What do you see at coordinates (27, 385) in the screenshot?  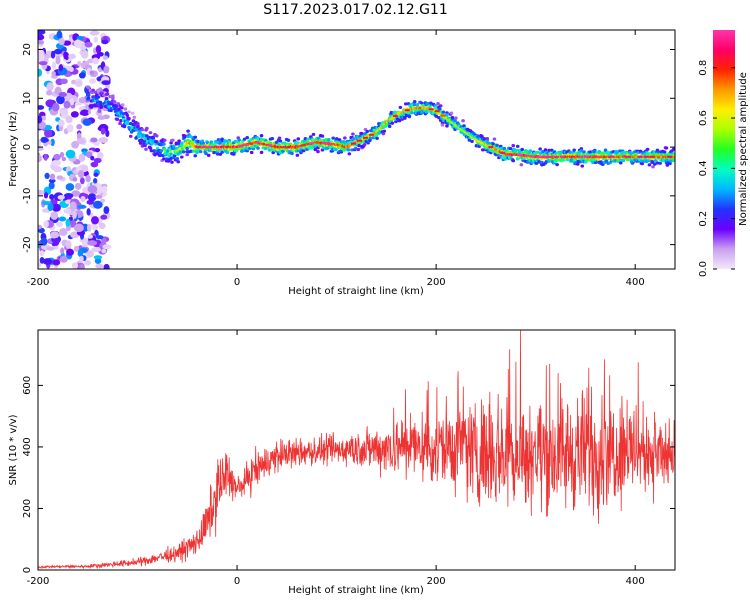 I see `y-tick-label: 600` at bounding box center [27, 385].